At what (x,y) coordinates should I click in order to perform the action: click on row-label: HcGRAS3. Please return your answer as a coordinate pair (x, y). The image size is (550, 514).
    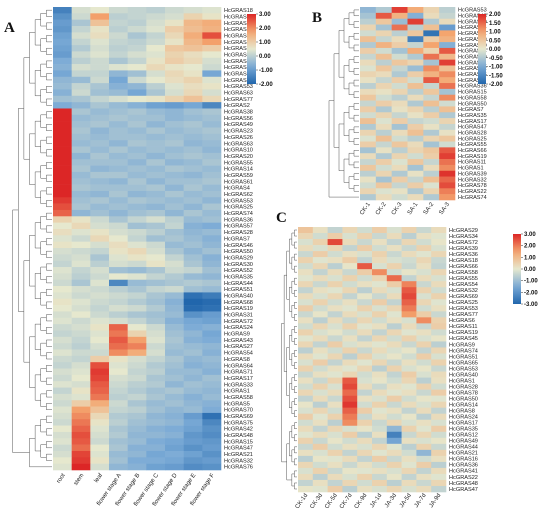
    Looking at the image, I should click on (471, 81).